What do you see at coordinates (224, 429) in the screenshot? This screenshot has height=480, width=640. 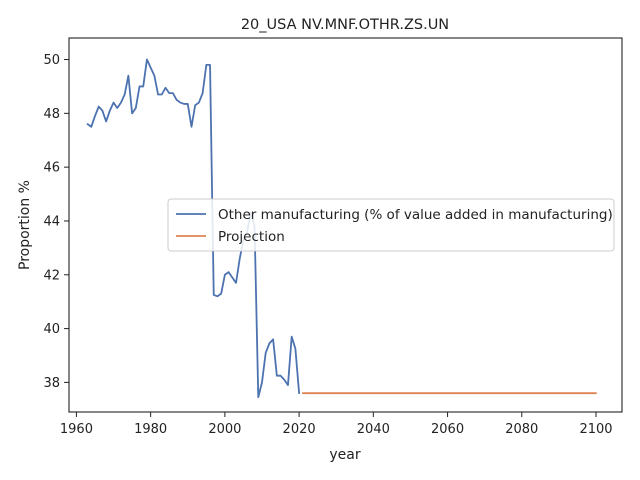 I see `x-tick-label: 2000` at bounding box center [224, 429].